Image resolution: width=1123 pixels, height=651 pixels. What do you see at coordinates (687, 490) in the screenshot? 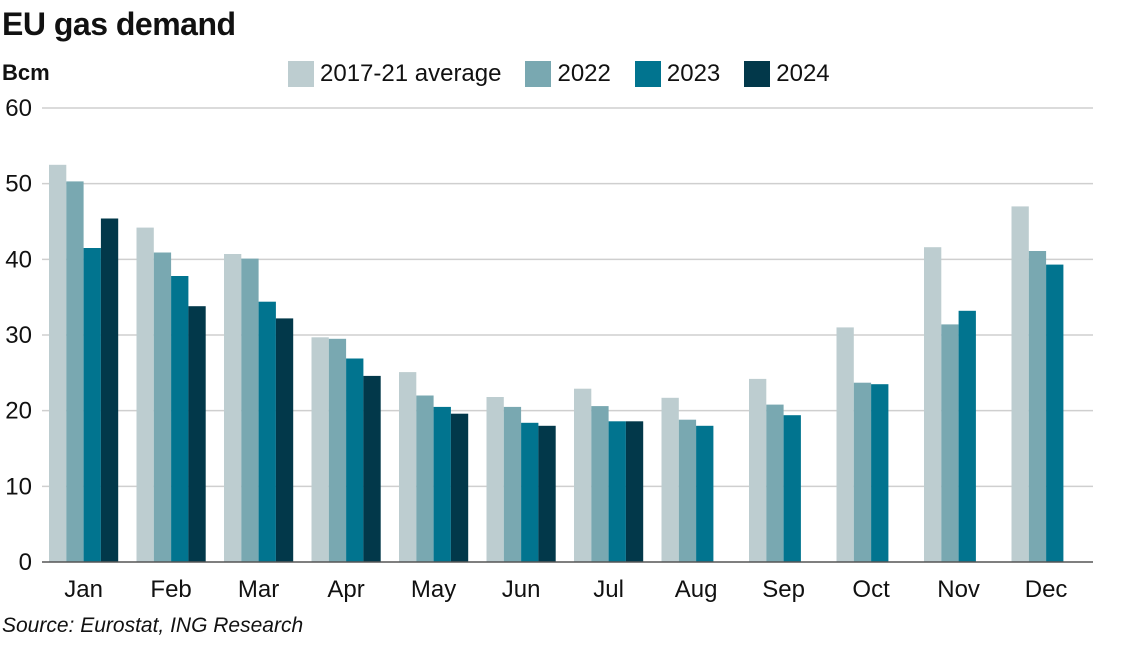
I see `bar-aug-2022` at bounding box center [687, 490].